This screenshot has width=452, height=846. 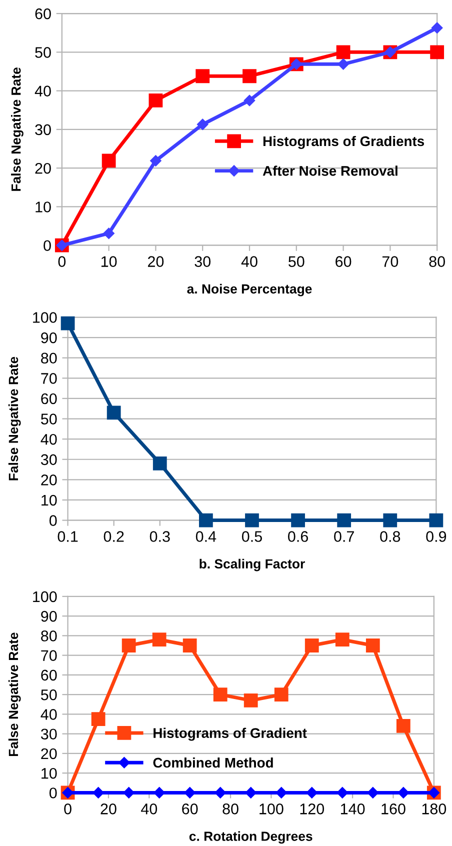 What do you see at coordinates (250, 837) in the screenshot?
I see `x-axis-title: c. Rotation Degrees` at bounding box center [250, 837].